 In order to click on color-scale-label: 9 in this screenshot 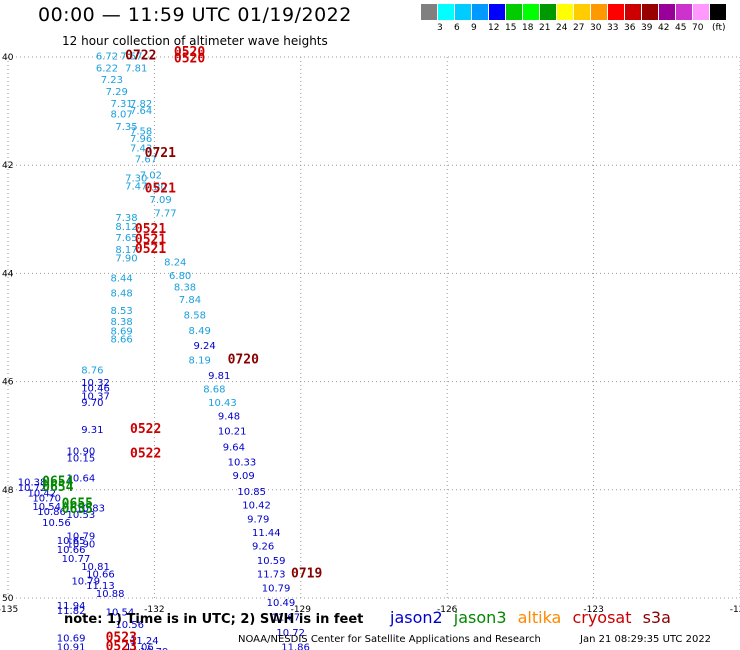, I will do `click(474, 28)`.